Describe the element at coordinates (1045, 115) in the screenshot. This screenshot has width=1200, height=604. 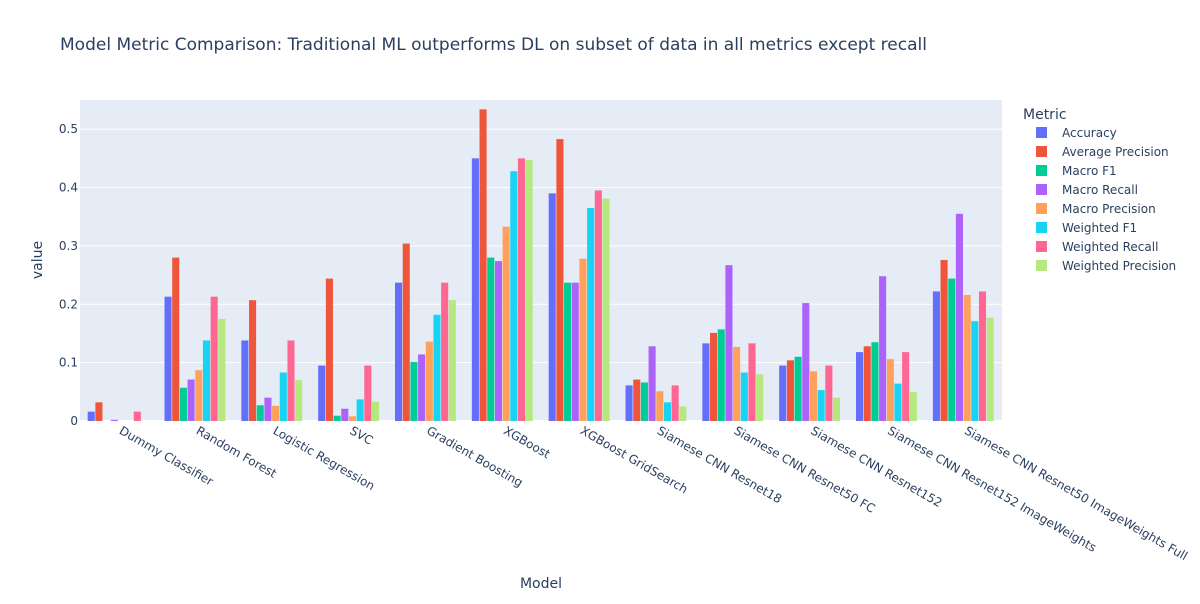
I see `legend-title: Metric` at that location.